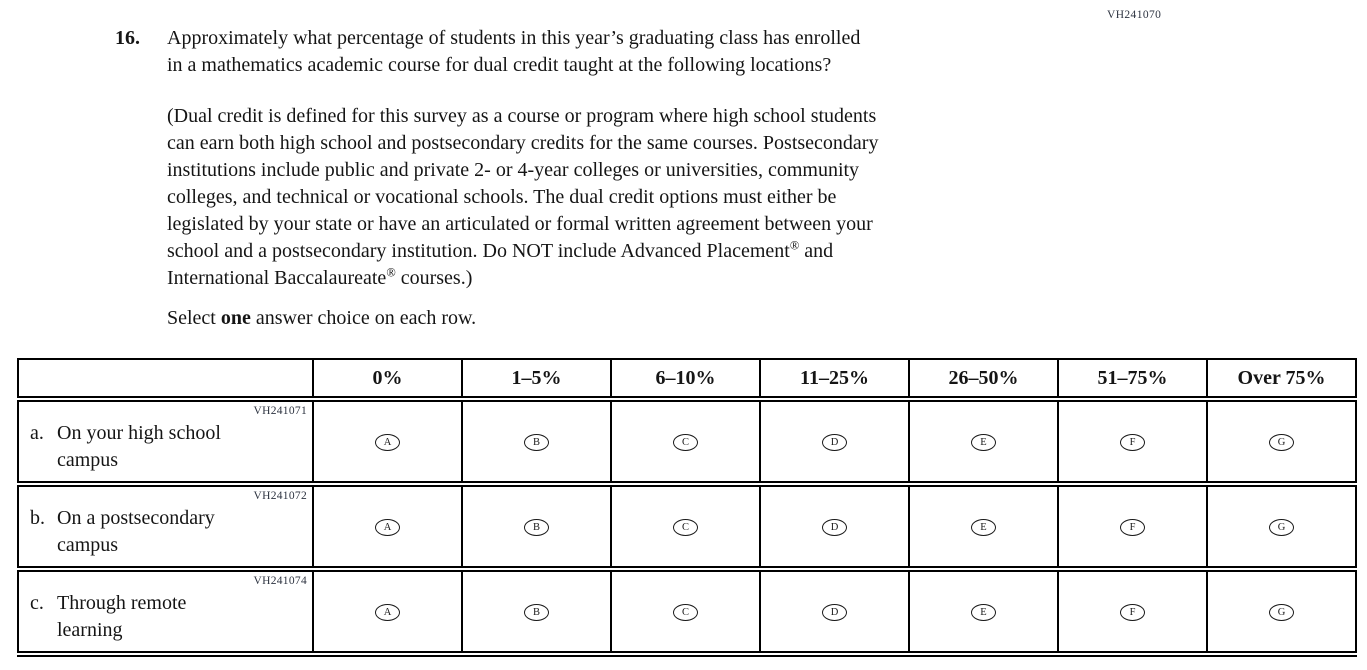 This screenshot has height=670, width=1367. I want to click on column-header: Over 75%, so click(1281, 380).